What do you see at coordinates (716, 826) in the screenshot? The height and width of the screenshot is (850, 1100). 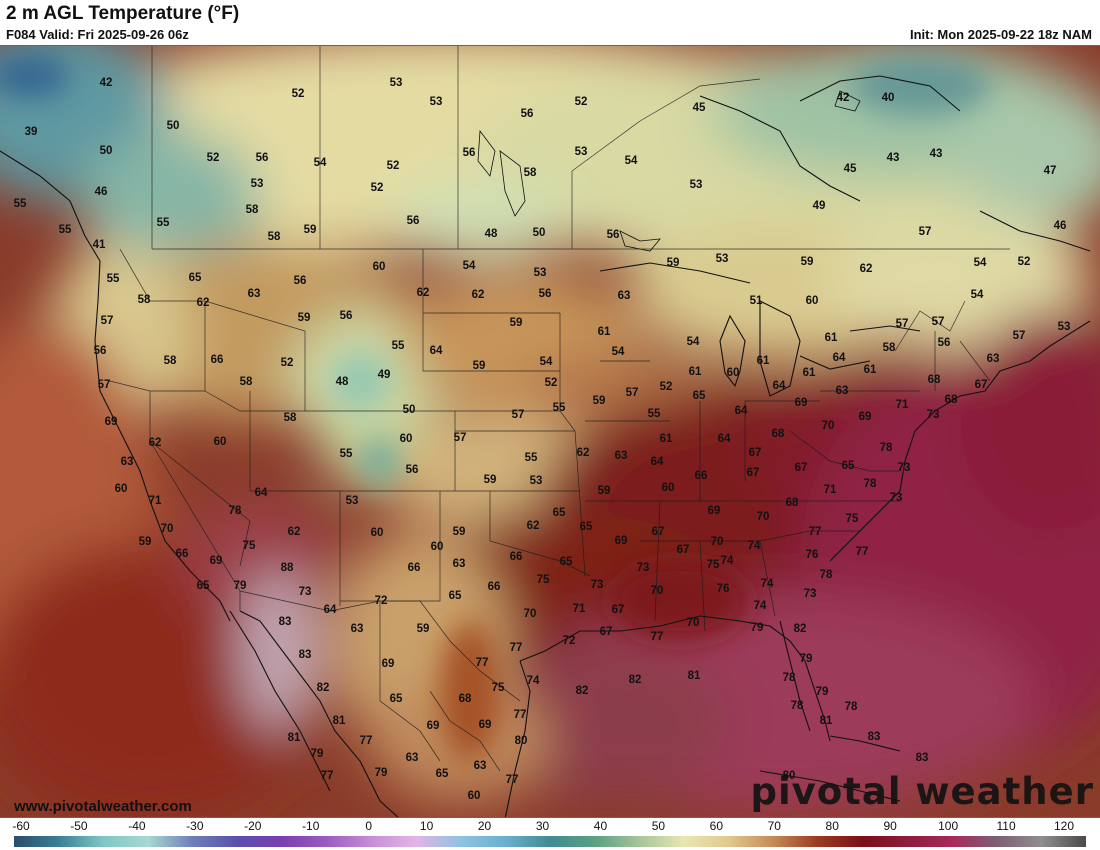 I see `colorbar-tick-label: 60` at bounding box center [716, 826].